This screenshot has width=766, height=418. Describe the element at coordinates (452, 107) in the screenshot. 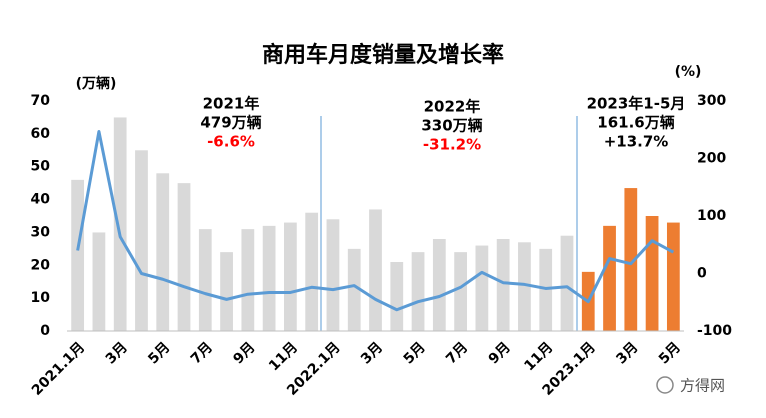

I see `annotation: 2022年` at that location.